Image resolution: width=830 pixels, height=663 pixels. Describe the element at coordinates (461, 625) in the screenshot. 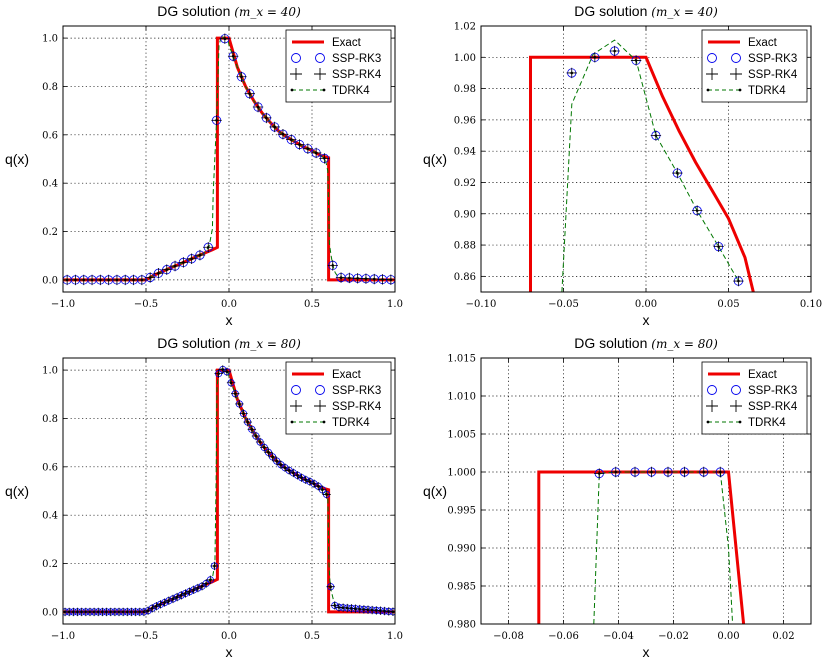

I see `y-tick-label: 0.980` at that location.